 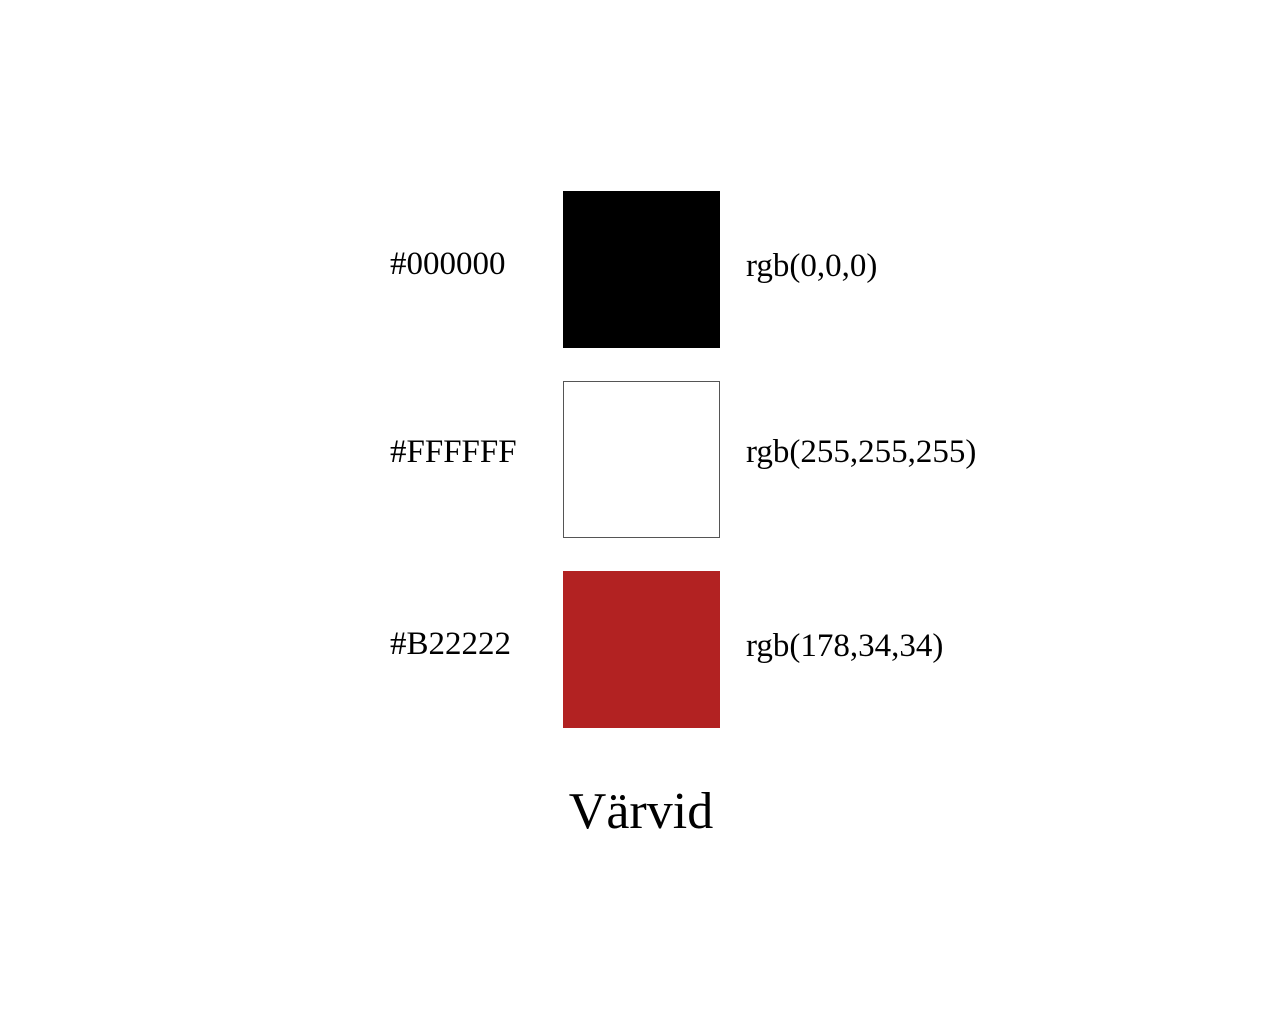 I want to click on palette-title: Värvid, so click(x=641, y=811).